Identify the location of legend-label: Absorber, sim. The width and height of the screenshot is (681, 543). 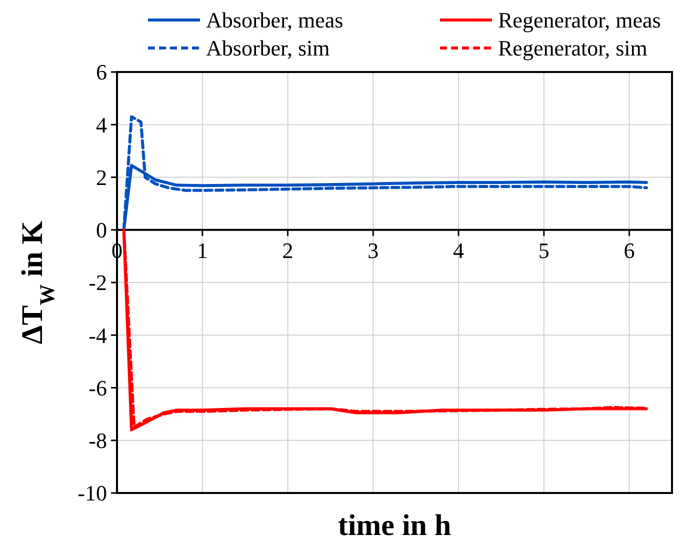
(268, 48).